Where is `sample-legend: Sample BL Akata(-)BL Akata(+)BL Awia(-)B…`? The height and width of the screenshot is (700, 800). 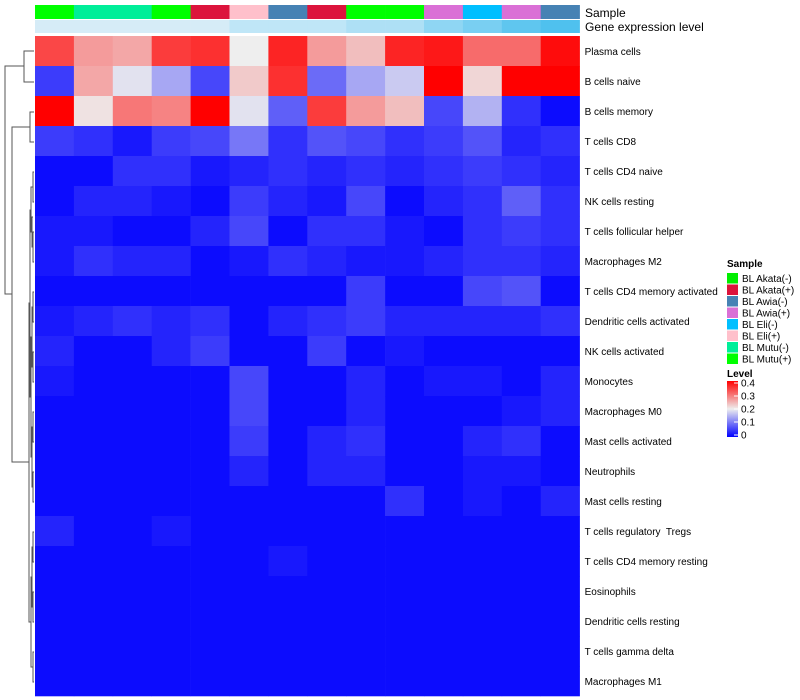 sample-legend: Sample BL Akata(-)BL Akata(+)BL Awia(-)B… is located at coordinates (760, 312).